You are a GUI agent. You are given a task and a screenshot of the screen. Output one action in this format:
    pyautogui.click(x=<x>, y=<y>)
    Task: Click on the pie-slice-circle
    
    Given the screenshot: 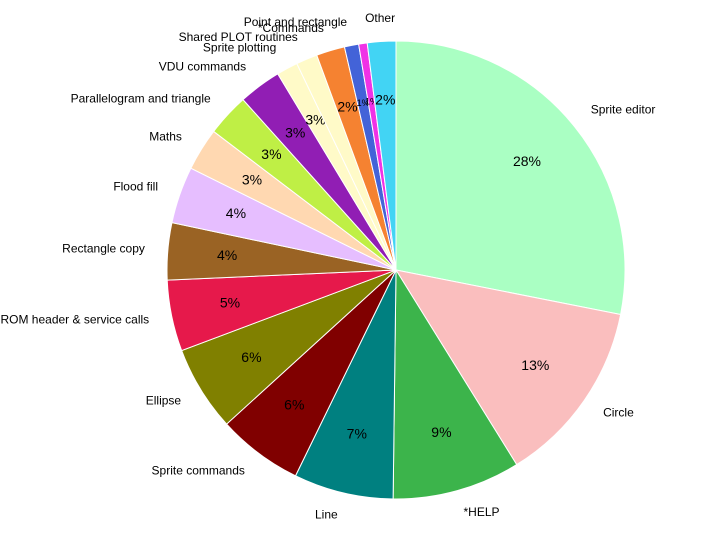 What is the action you would take?
    pyautogui.click(x=508, y=367)
    